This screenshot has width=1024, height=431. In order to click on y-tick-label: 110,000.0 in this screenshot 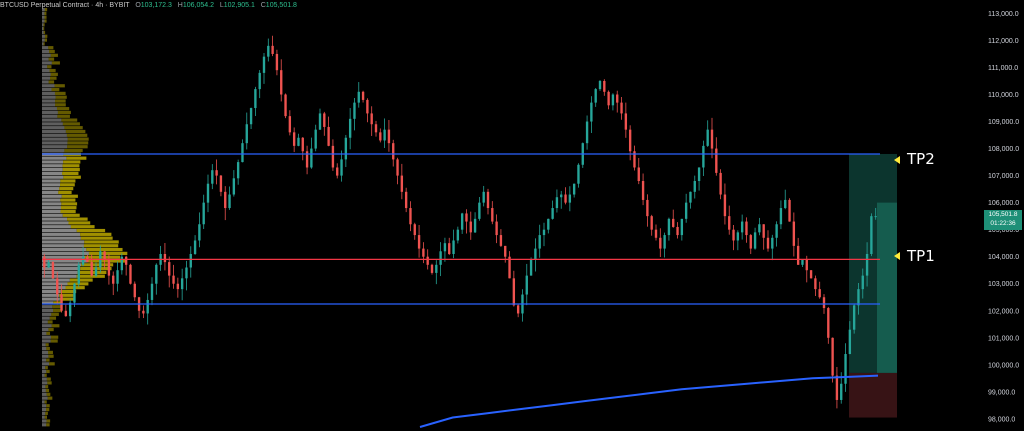, I will do `click(1003, 95)`.